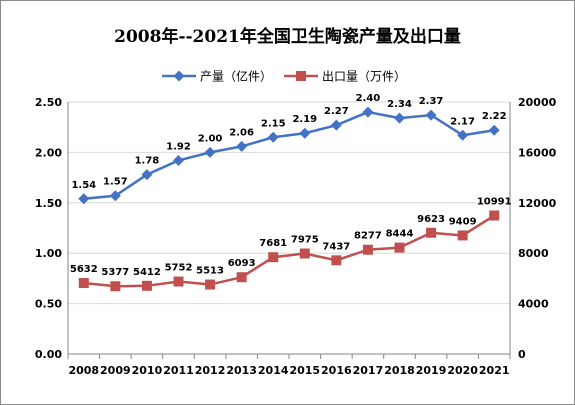 This screenshot has height=405, width=575. I want to click on data-label-export: 5752, so click(179, 268).